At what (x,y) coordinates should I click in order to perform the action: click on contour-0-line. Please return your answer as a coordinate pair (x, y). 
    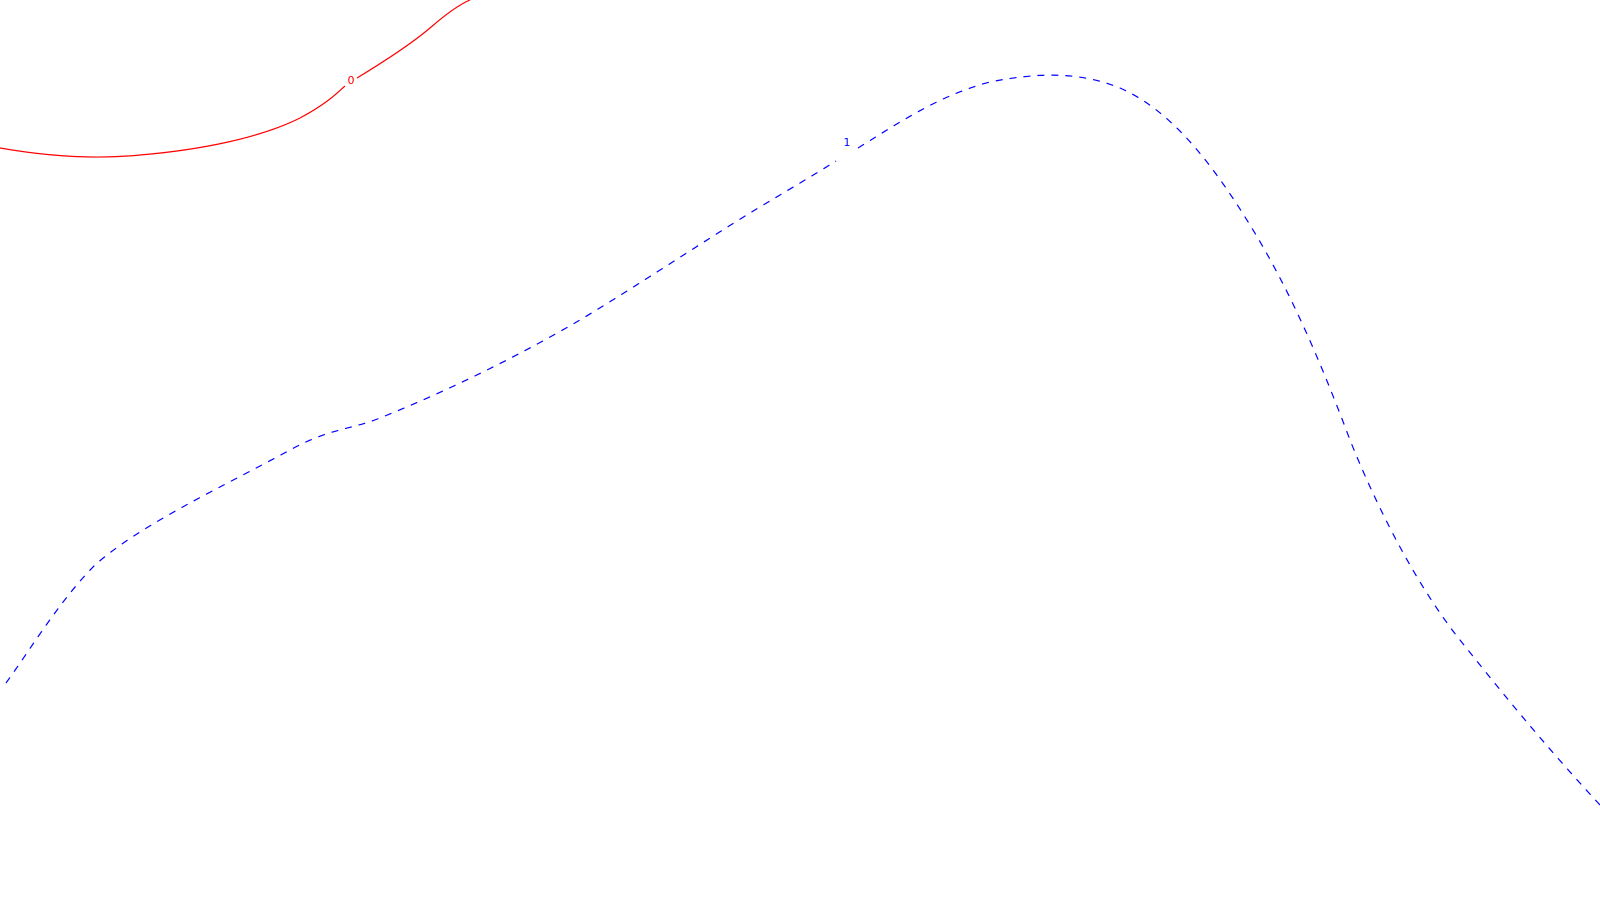
    Looking at the image, I should click on (235, 79).